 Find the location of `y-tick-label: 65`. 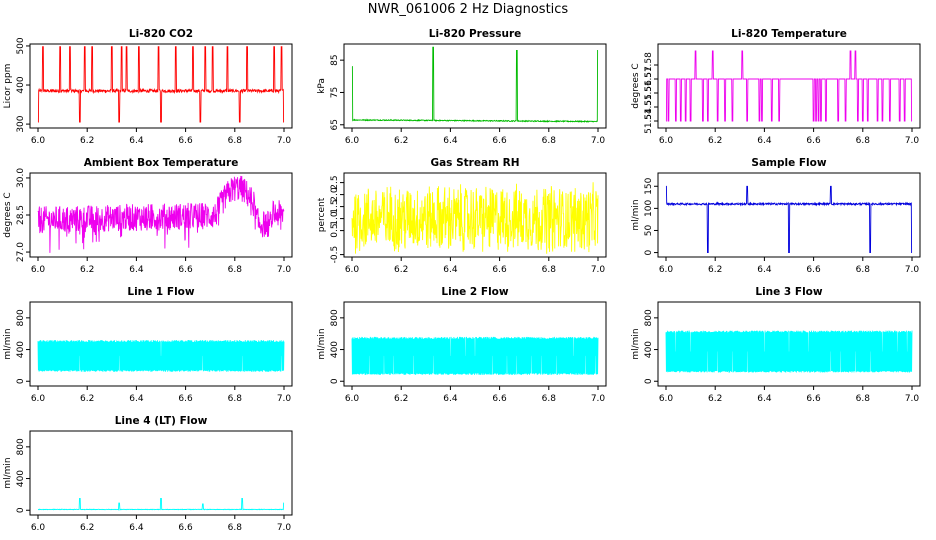

y-tick-label: 65 is located at coordinates (335, 124).